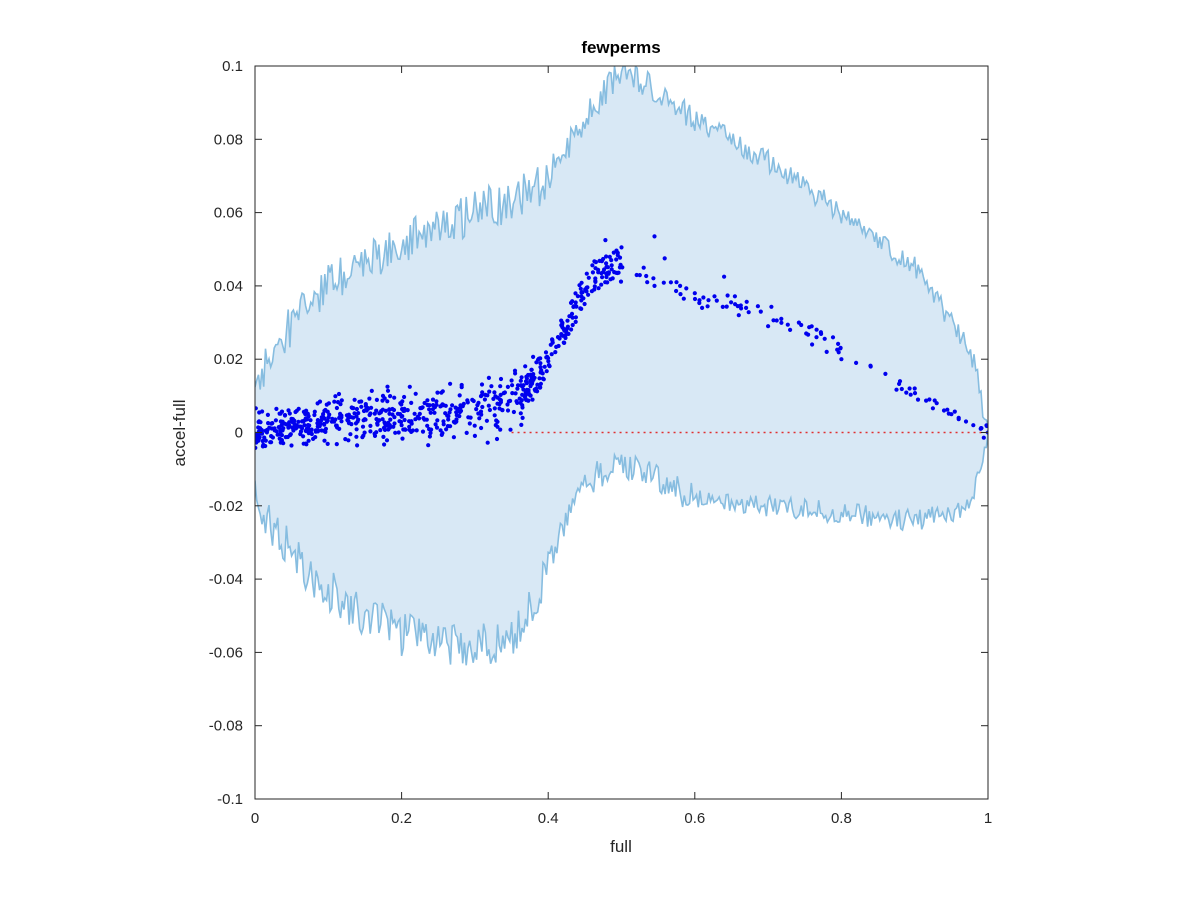 The height and width of the screenshot is (905, 1200). I want to click on scatter-points, so click(621, 342).